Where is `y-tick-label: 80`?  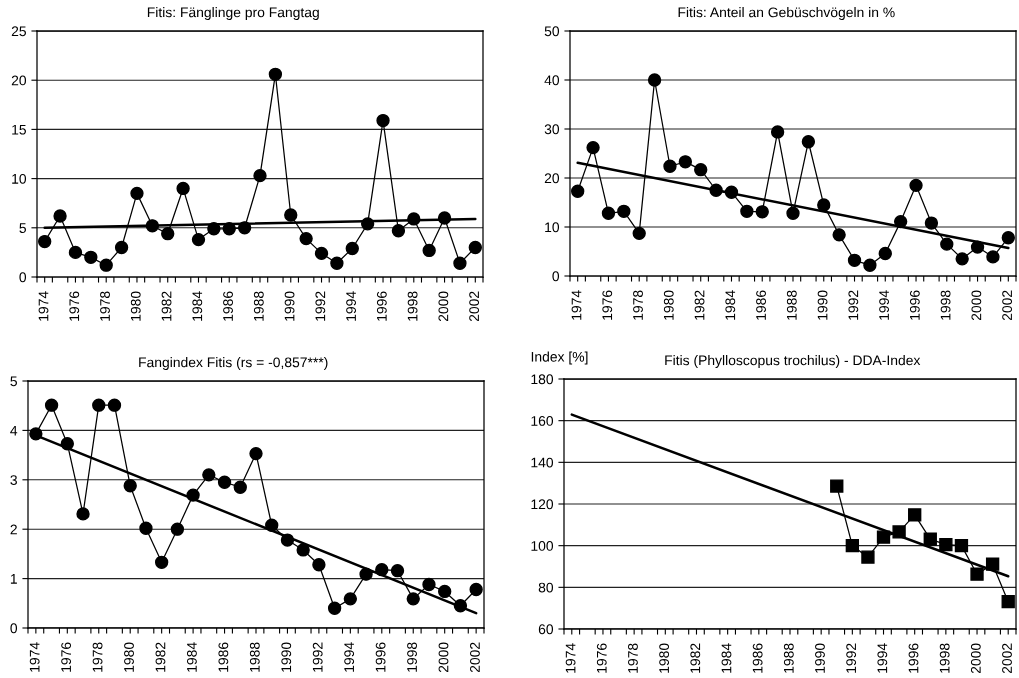
y-tick-label: 80 is located at coordinates (546, 587).